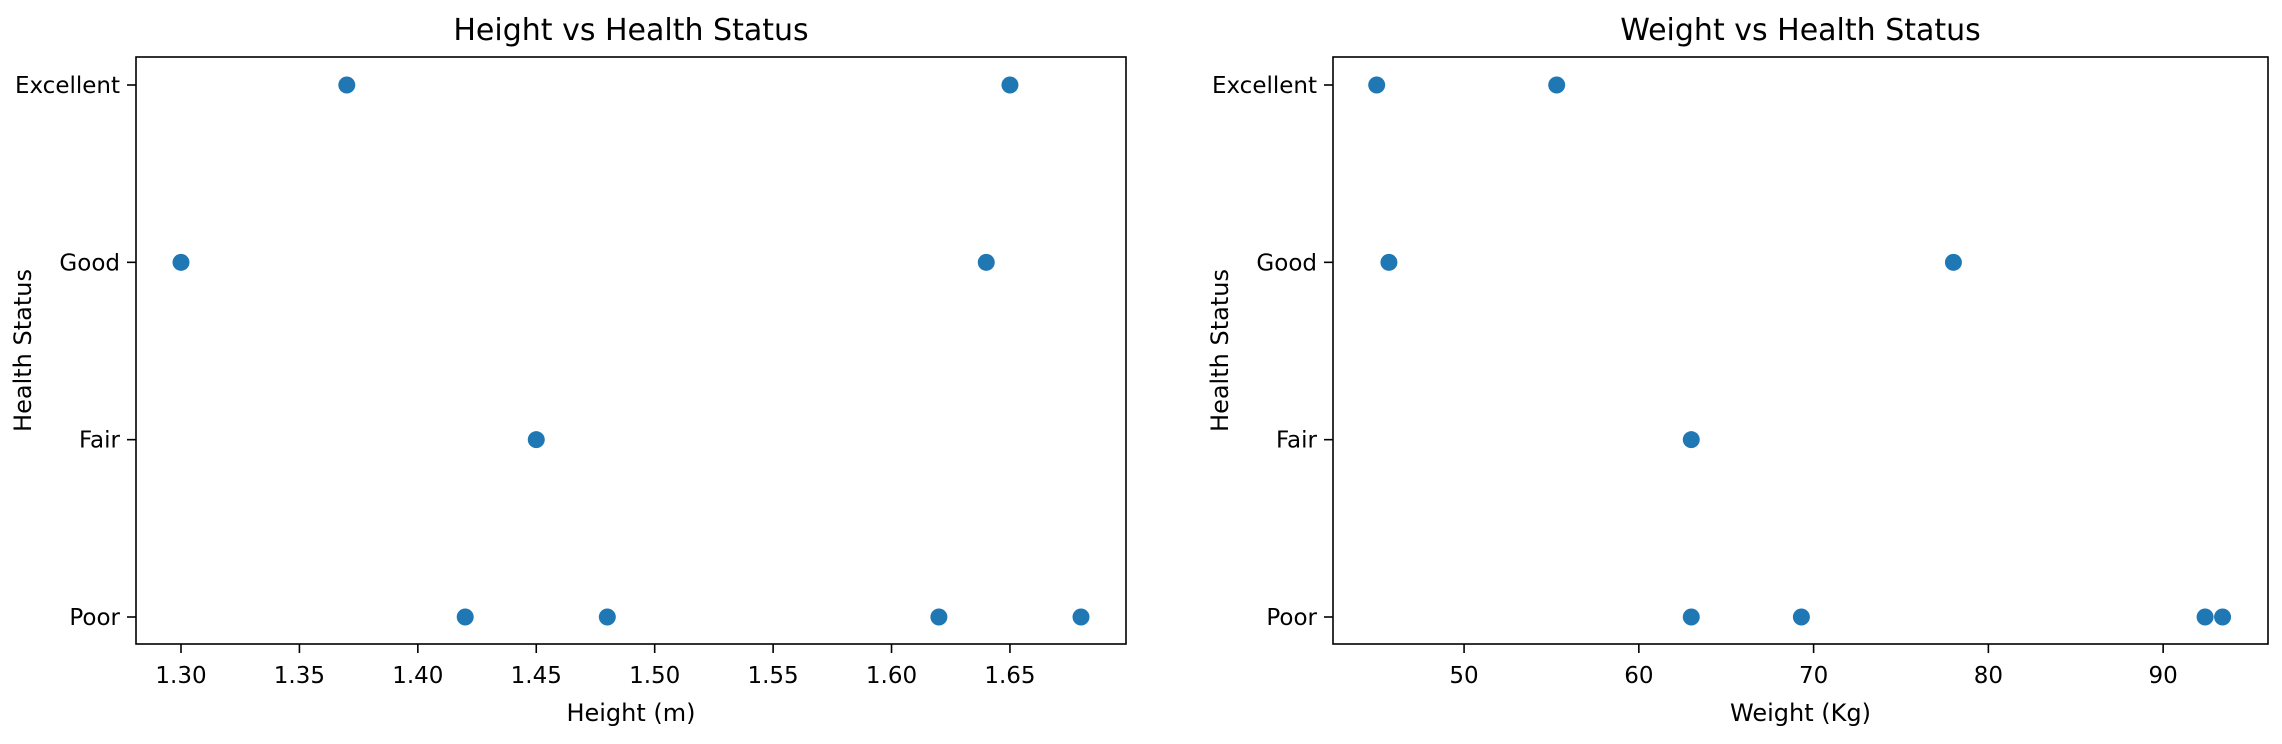 This screenshot has height=744, width=2282. What do you see at coordinates (772, 676) in the screenshot?
I see `x-tick-label: 1.55` at bounding box center [772, 676].